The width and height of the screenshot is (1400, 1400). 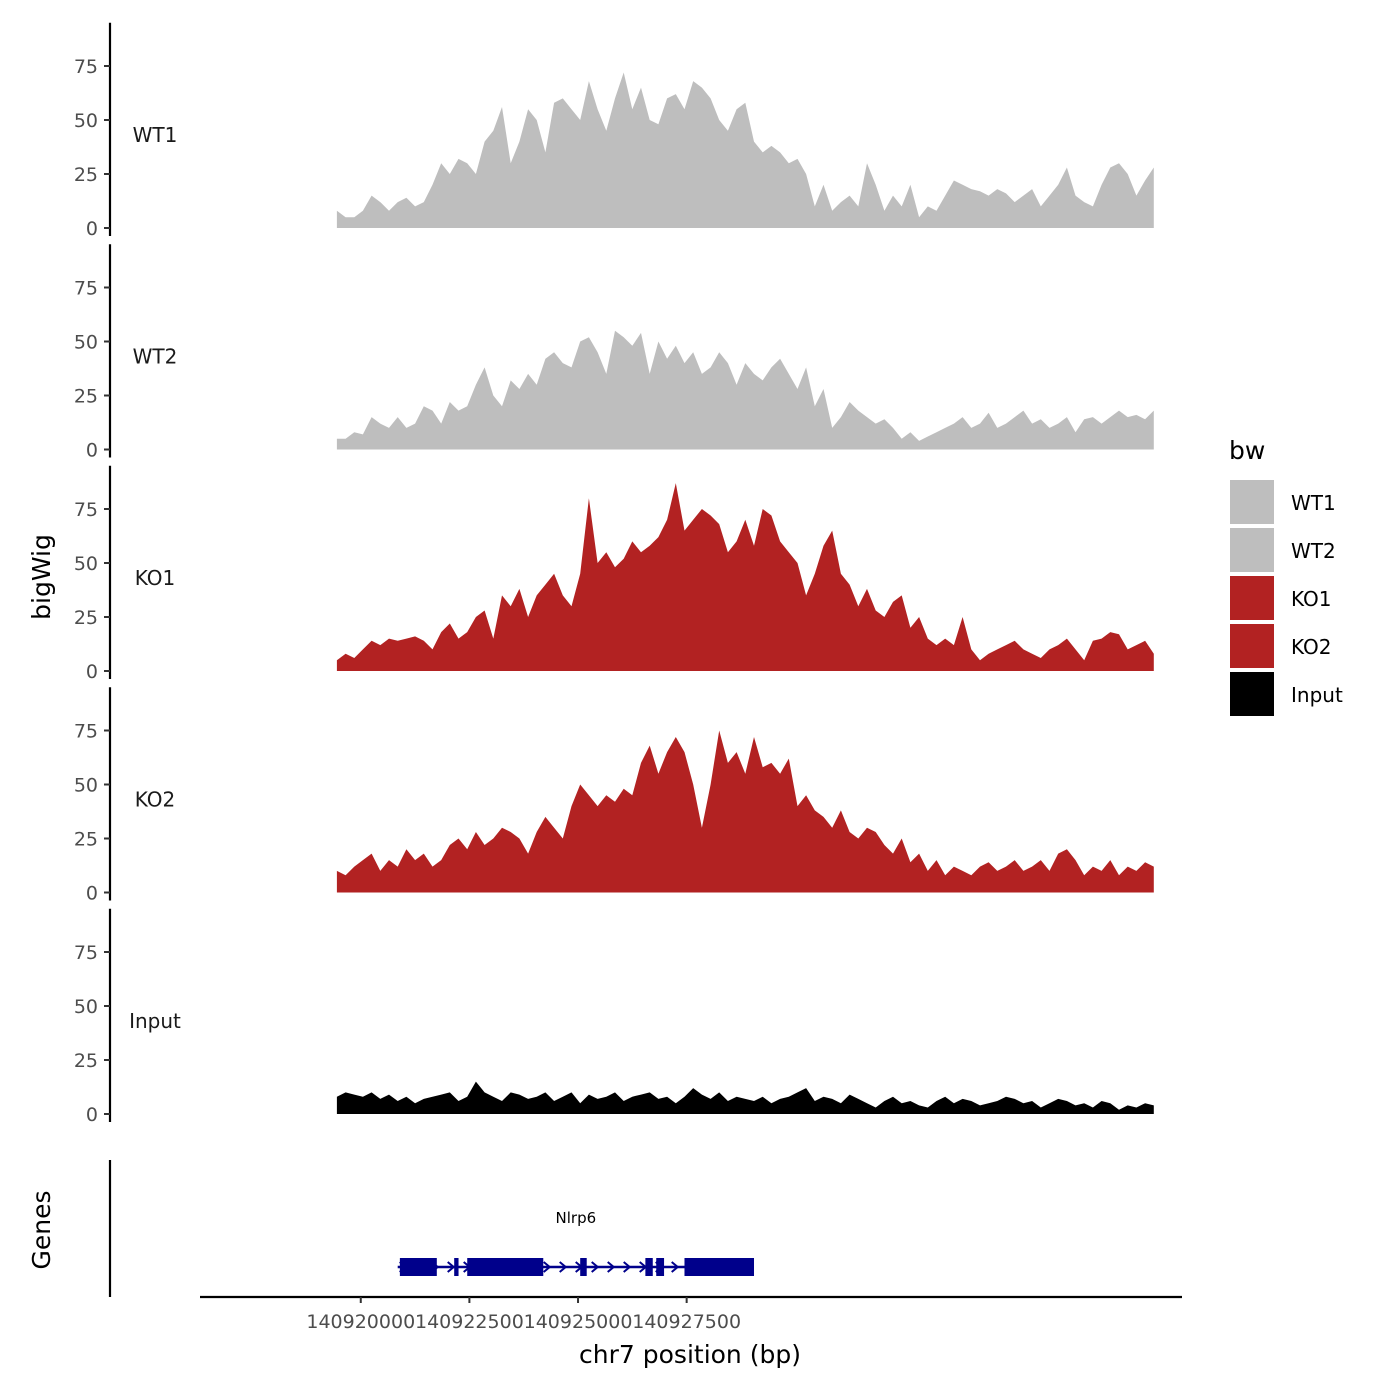 I want to click on y-tick-label-wt1-75: 75, so click(x=86, y=67).